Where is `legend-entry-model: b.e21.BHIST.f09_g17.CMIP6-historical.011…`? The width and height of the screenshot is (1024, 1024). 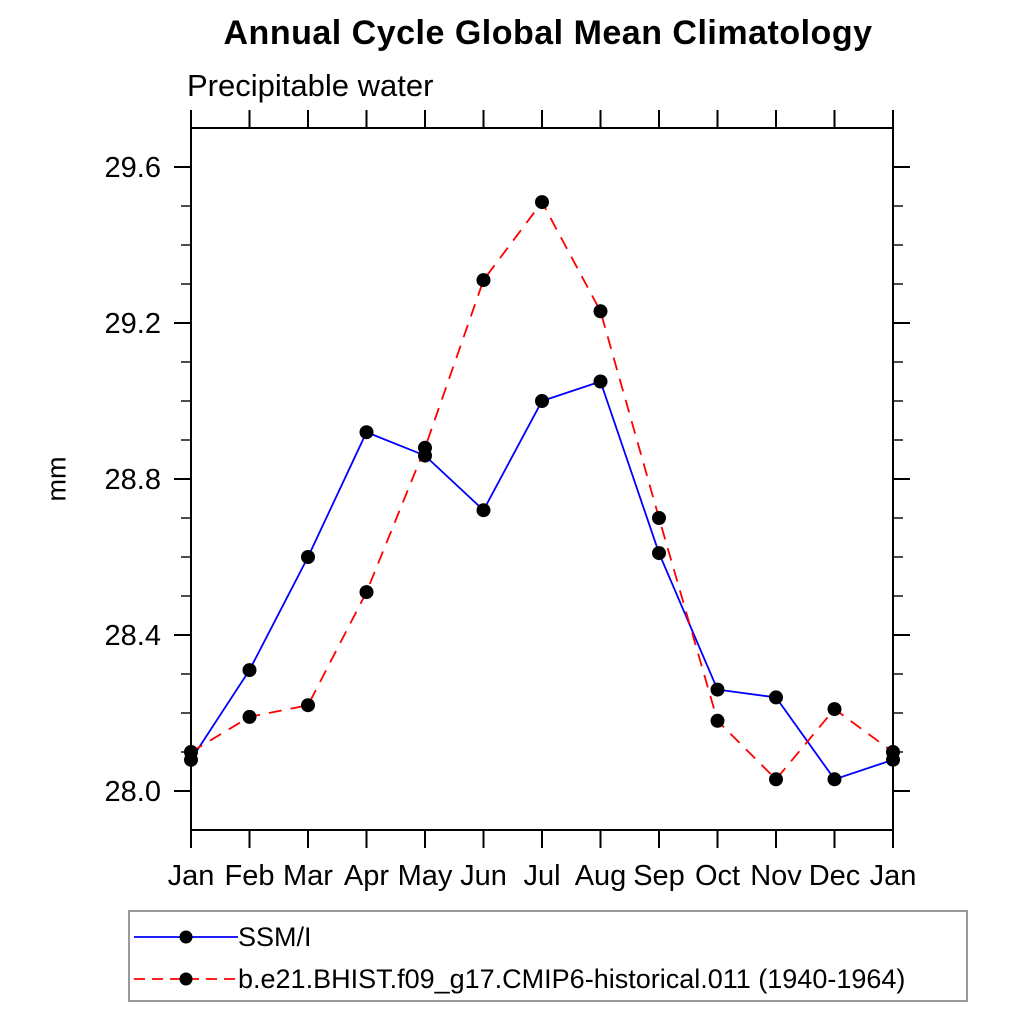
legend-entry-model: b.e21.BHIST.f09_g17.CMIP6-historical.011… is located at coordinates (519, 979).